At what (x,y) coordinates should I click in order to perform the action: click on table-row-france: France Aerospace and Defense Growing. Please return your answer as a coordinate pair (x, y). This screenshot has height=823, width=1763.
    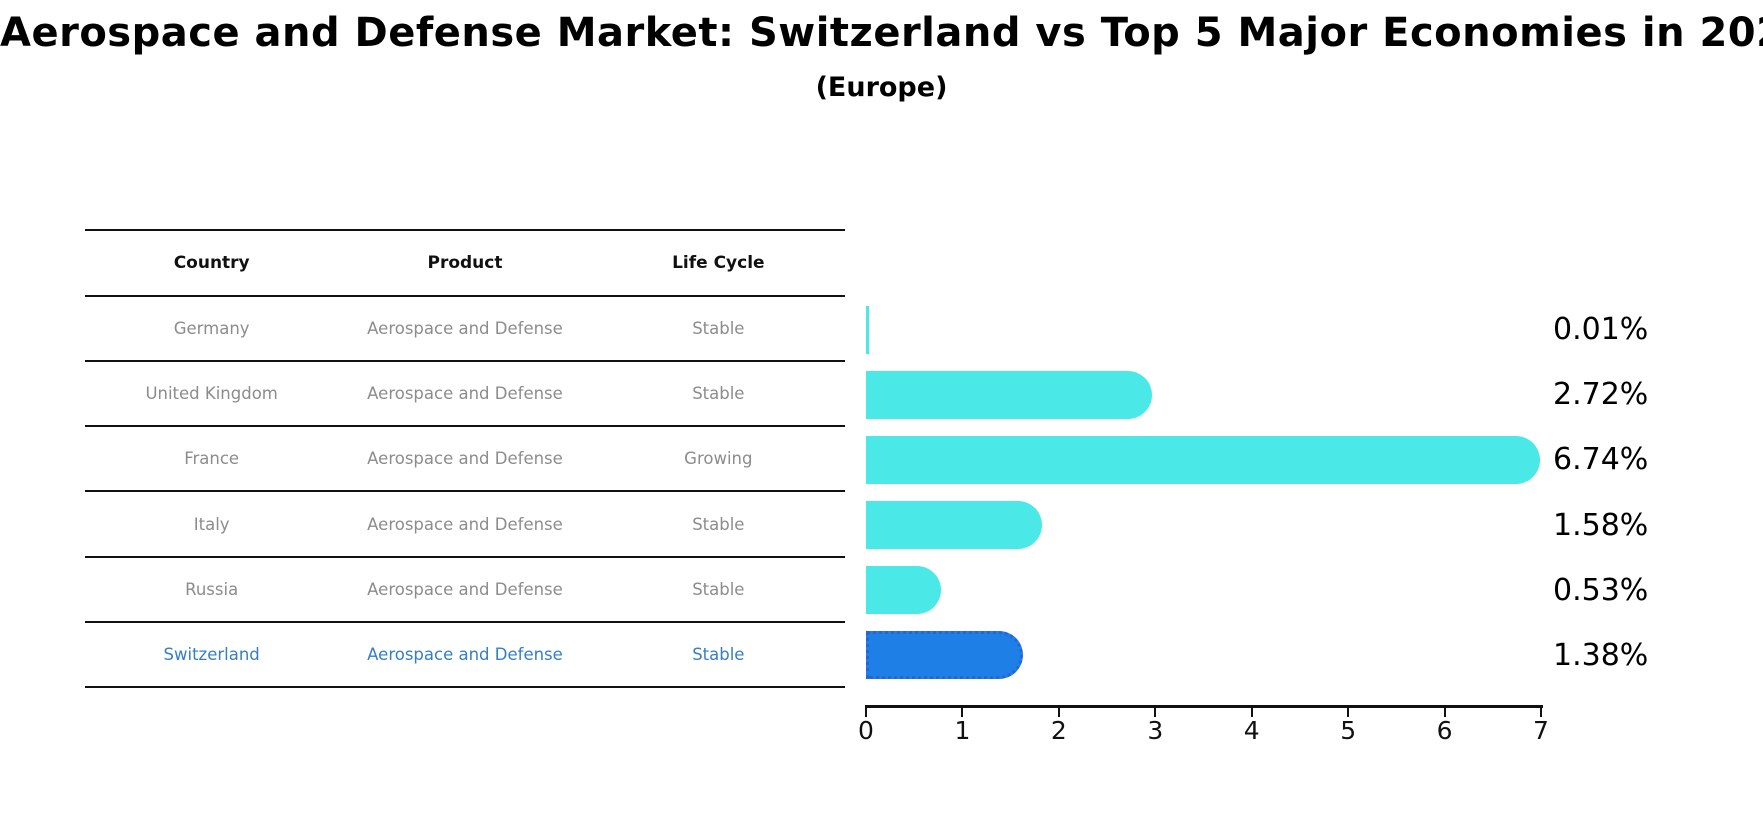
    Looking at the image, I should click on (465, 460).